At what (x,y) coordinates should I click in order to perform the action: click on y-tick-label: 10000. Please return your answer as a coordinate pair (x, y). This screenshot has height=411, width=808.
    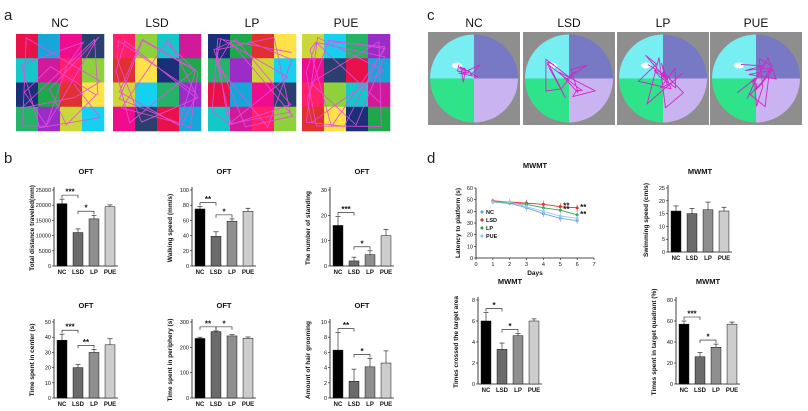
    Looking at the image, I should click on (43, 237).